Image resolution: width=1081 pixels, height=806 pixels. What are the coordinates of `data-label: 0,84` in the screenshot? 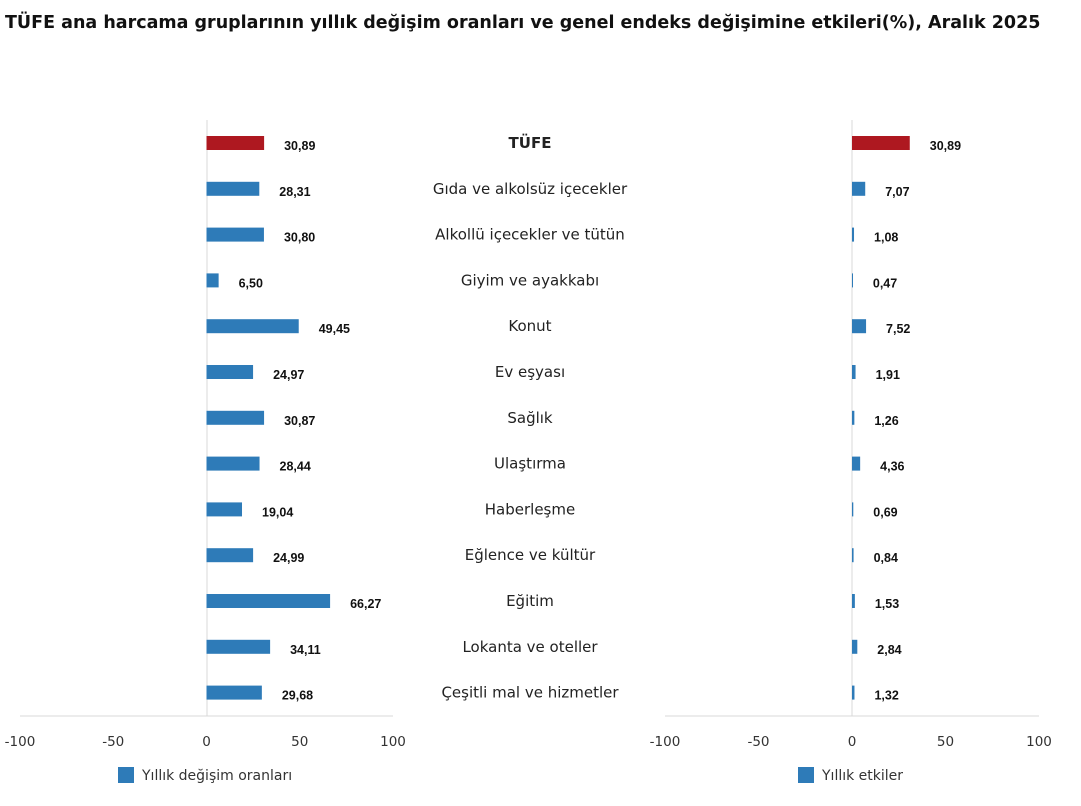 It's located at (886, 558).